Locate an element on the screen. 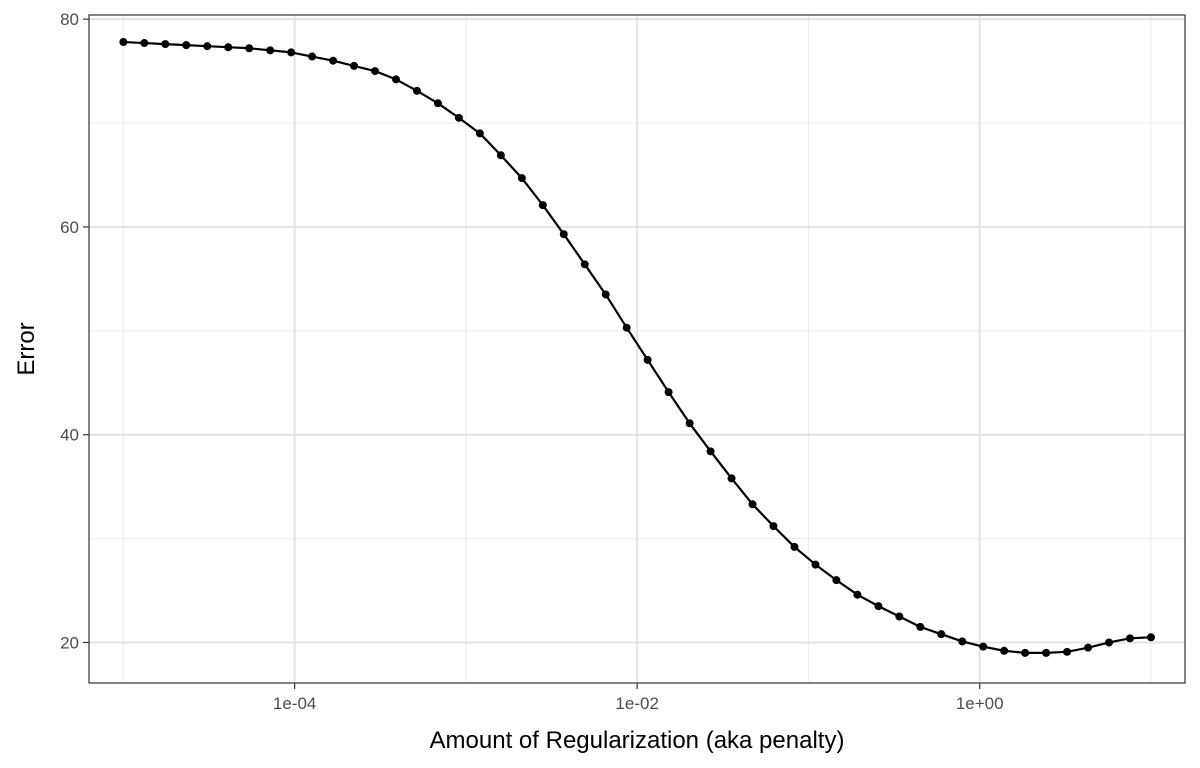  y-axis: 20 40 60 80 is located at coordinates (74, 331).